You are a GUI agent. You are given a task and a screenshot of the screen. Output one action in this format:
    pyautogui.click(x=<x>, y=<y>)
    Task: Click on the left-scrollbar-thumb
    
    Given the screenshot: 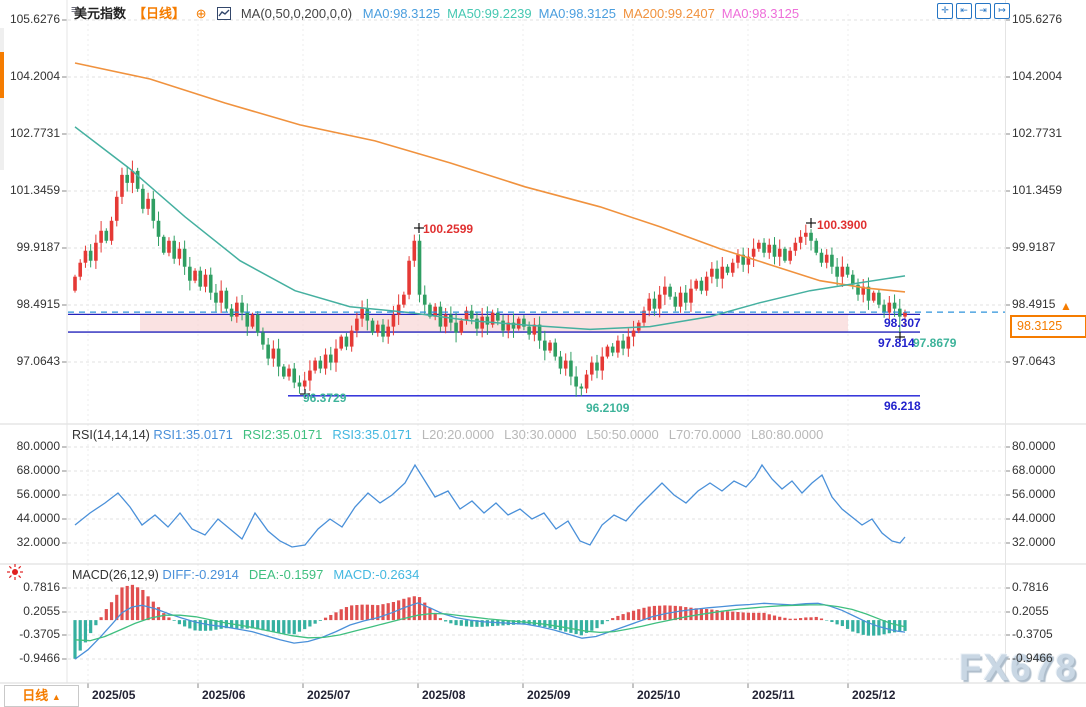 What is the action you would take?
    pyautogui.click(x=2, y=75)
    